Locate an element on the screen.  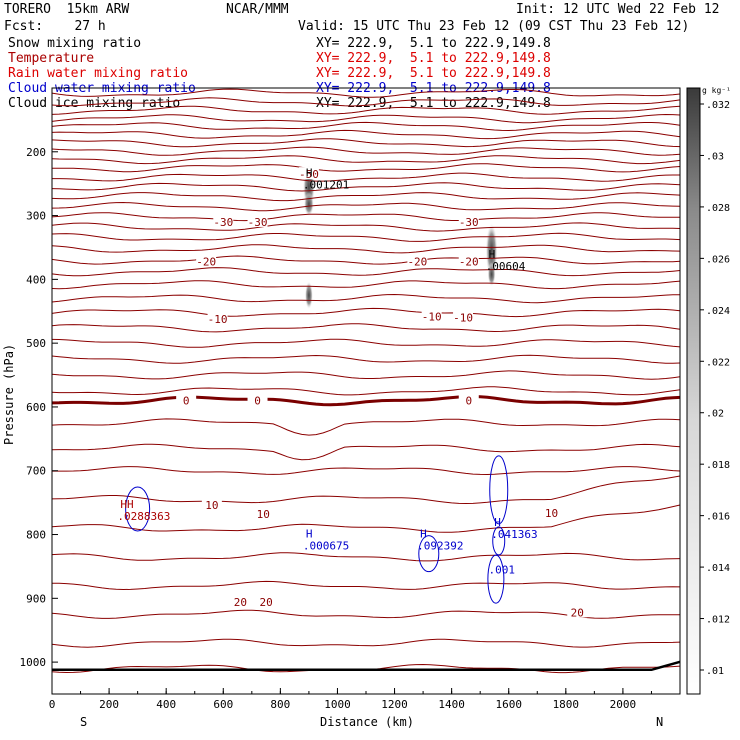
init-time: Init: 12 UTC Wed 22 Feb 12 is located at coordinates (618, 9).